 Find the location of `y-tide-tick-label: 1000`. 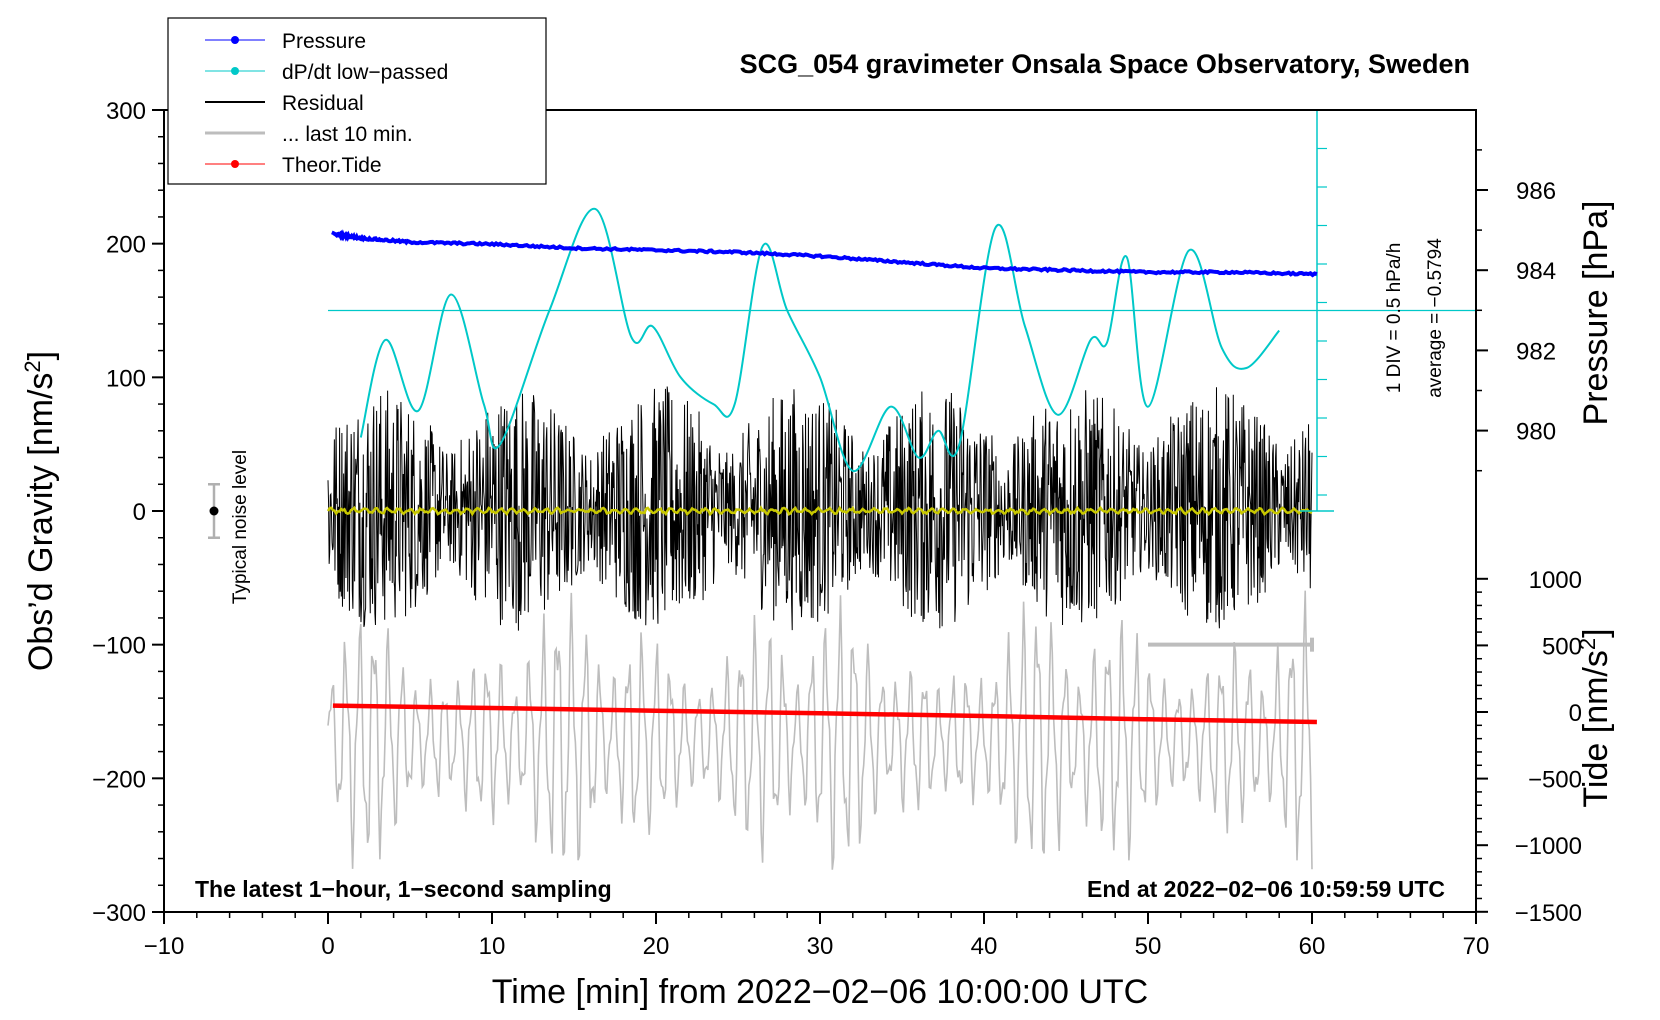

y-tide-tick-label: 1000 is located at coordinates (1555, 580).